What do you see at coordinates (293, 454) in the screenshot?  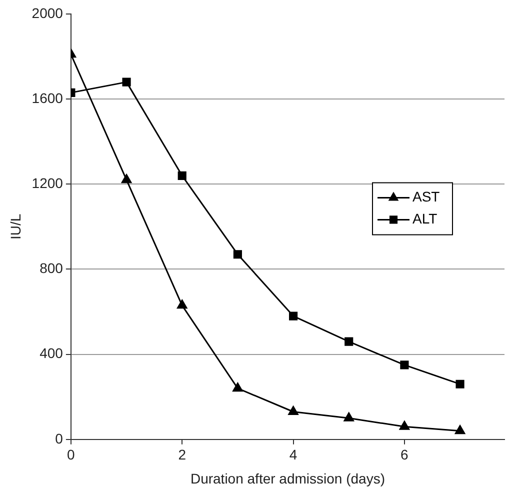 I see `x-tick-label: 4` at bounding box center [293, 454].